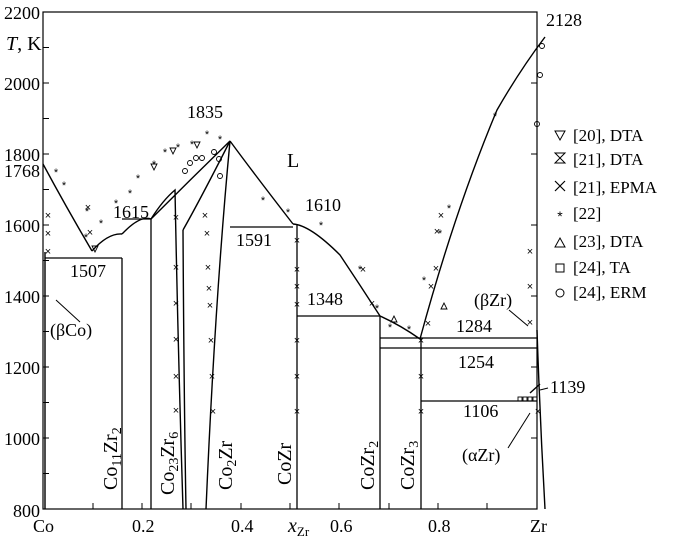 The image size is (685, 543). Describe the element at coordinates (254, 240) in the screenshot. I see `label-1591: 1591` at that location.